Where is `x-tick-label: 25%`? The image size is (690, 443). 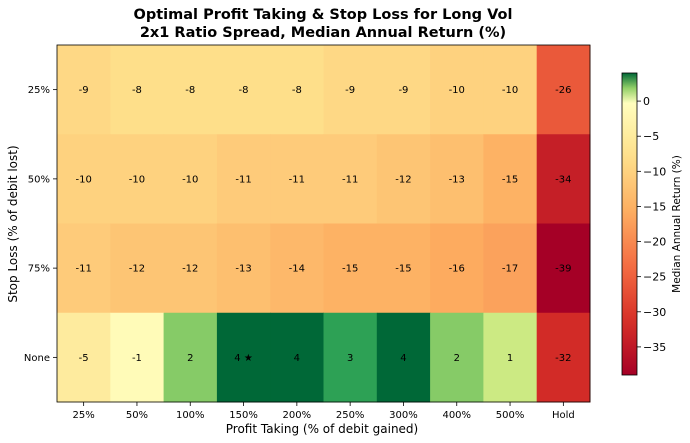
x-tick-label: 25% is located at coordinates (84, 415).